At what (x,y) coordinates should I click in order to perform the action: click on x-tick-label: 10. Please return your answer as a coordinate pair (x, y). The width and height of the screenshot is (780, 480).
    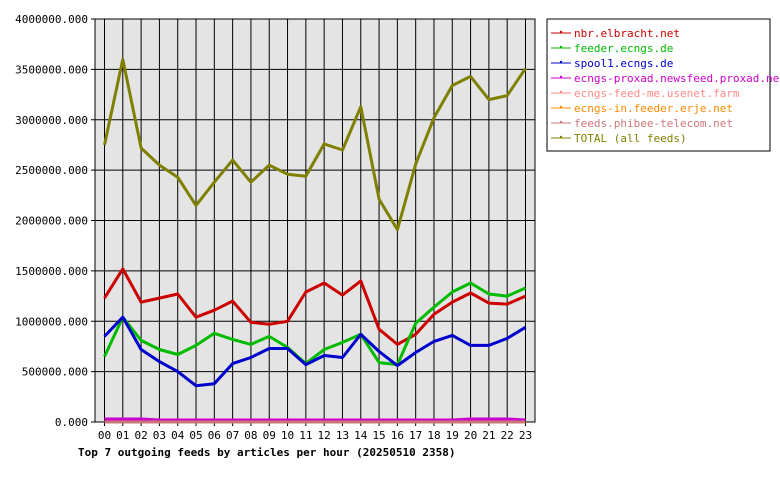
    Looking at the image, I should click on (287, 435).